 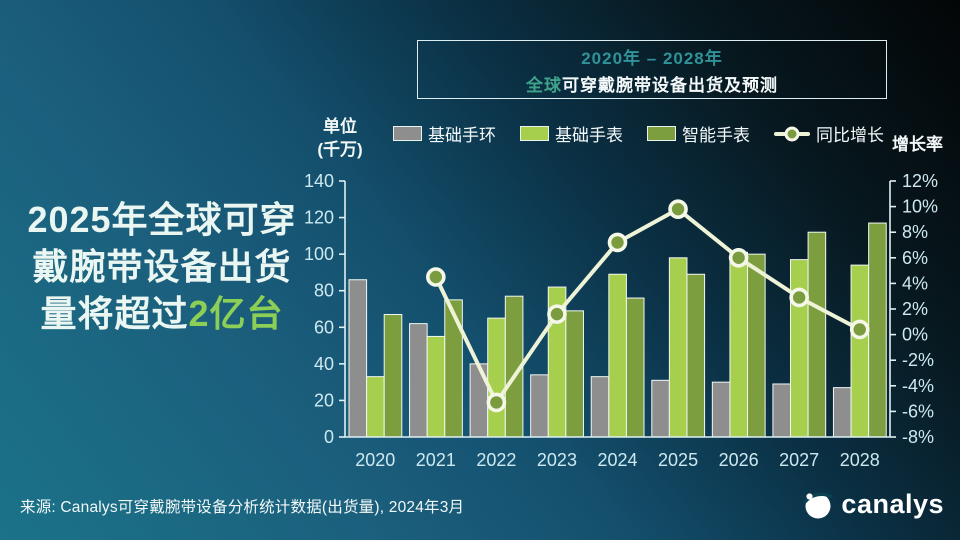 What do you see at coordinates (617, 460) in the screenshot?
I see `x-tick-label: 2024` at bounding box center [617, 460].